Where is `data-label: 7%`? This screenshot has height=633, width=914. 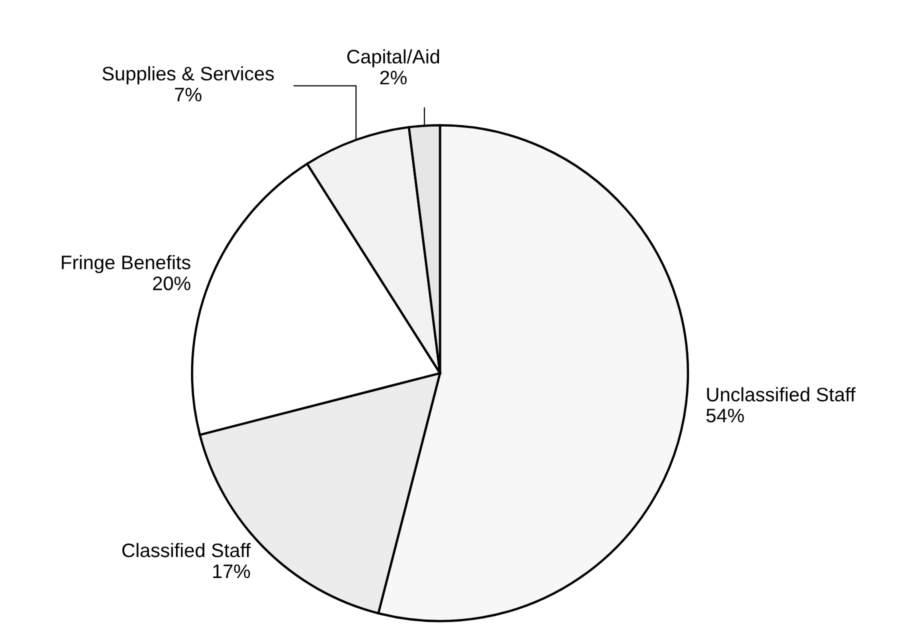
data-label: 7% is located at coordinates (188, 95).